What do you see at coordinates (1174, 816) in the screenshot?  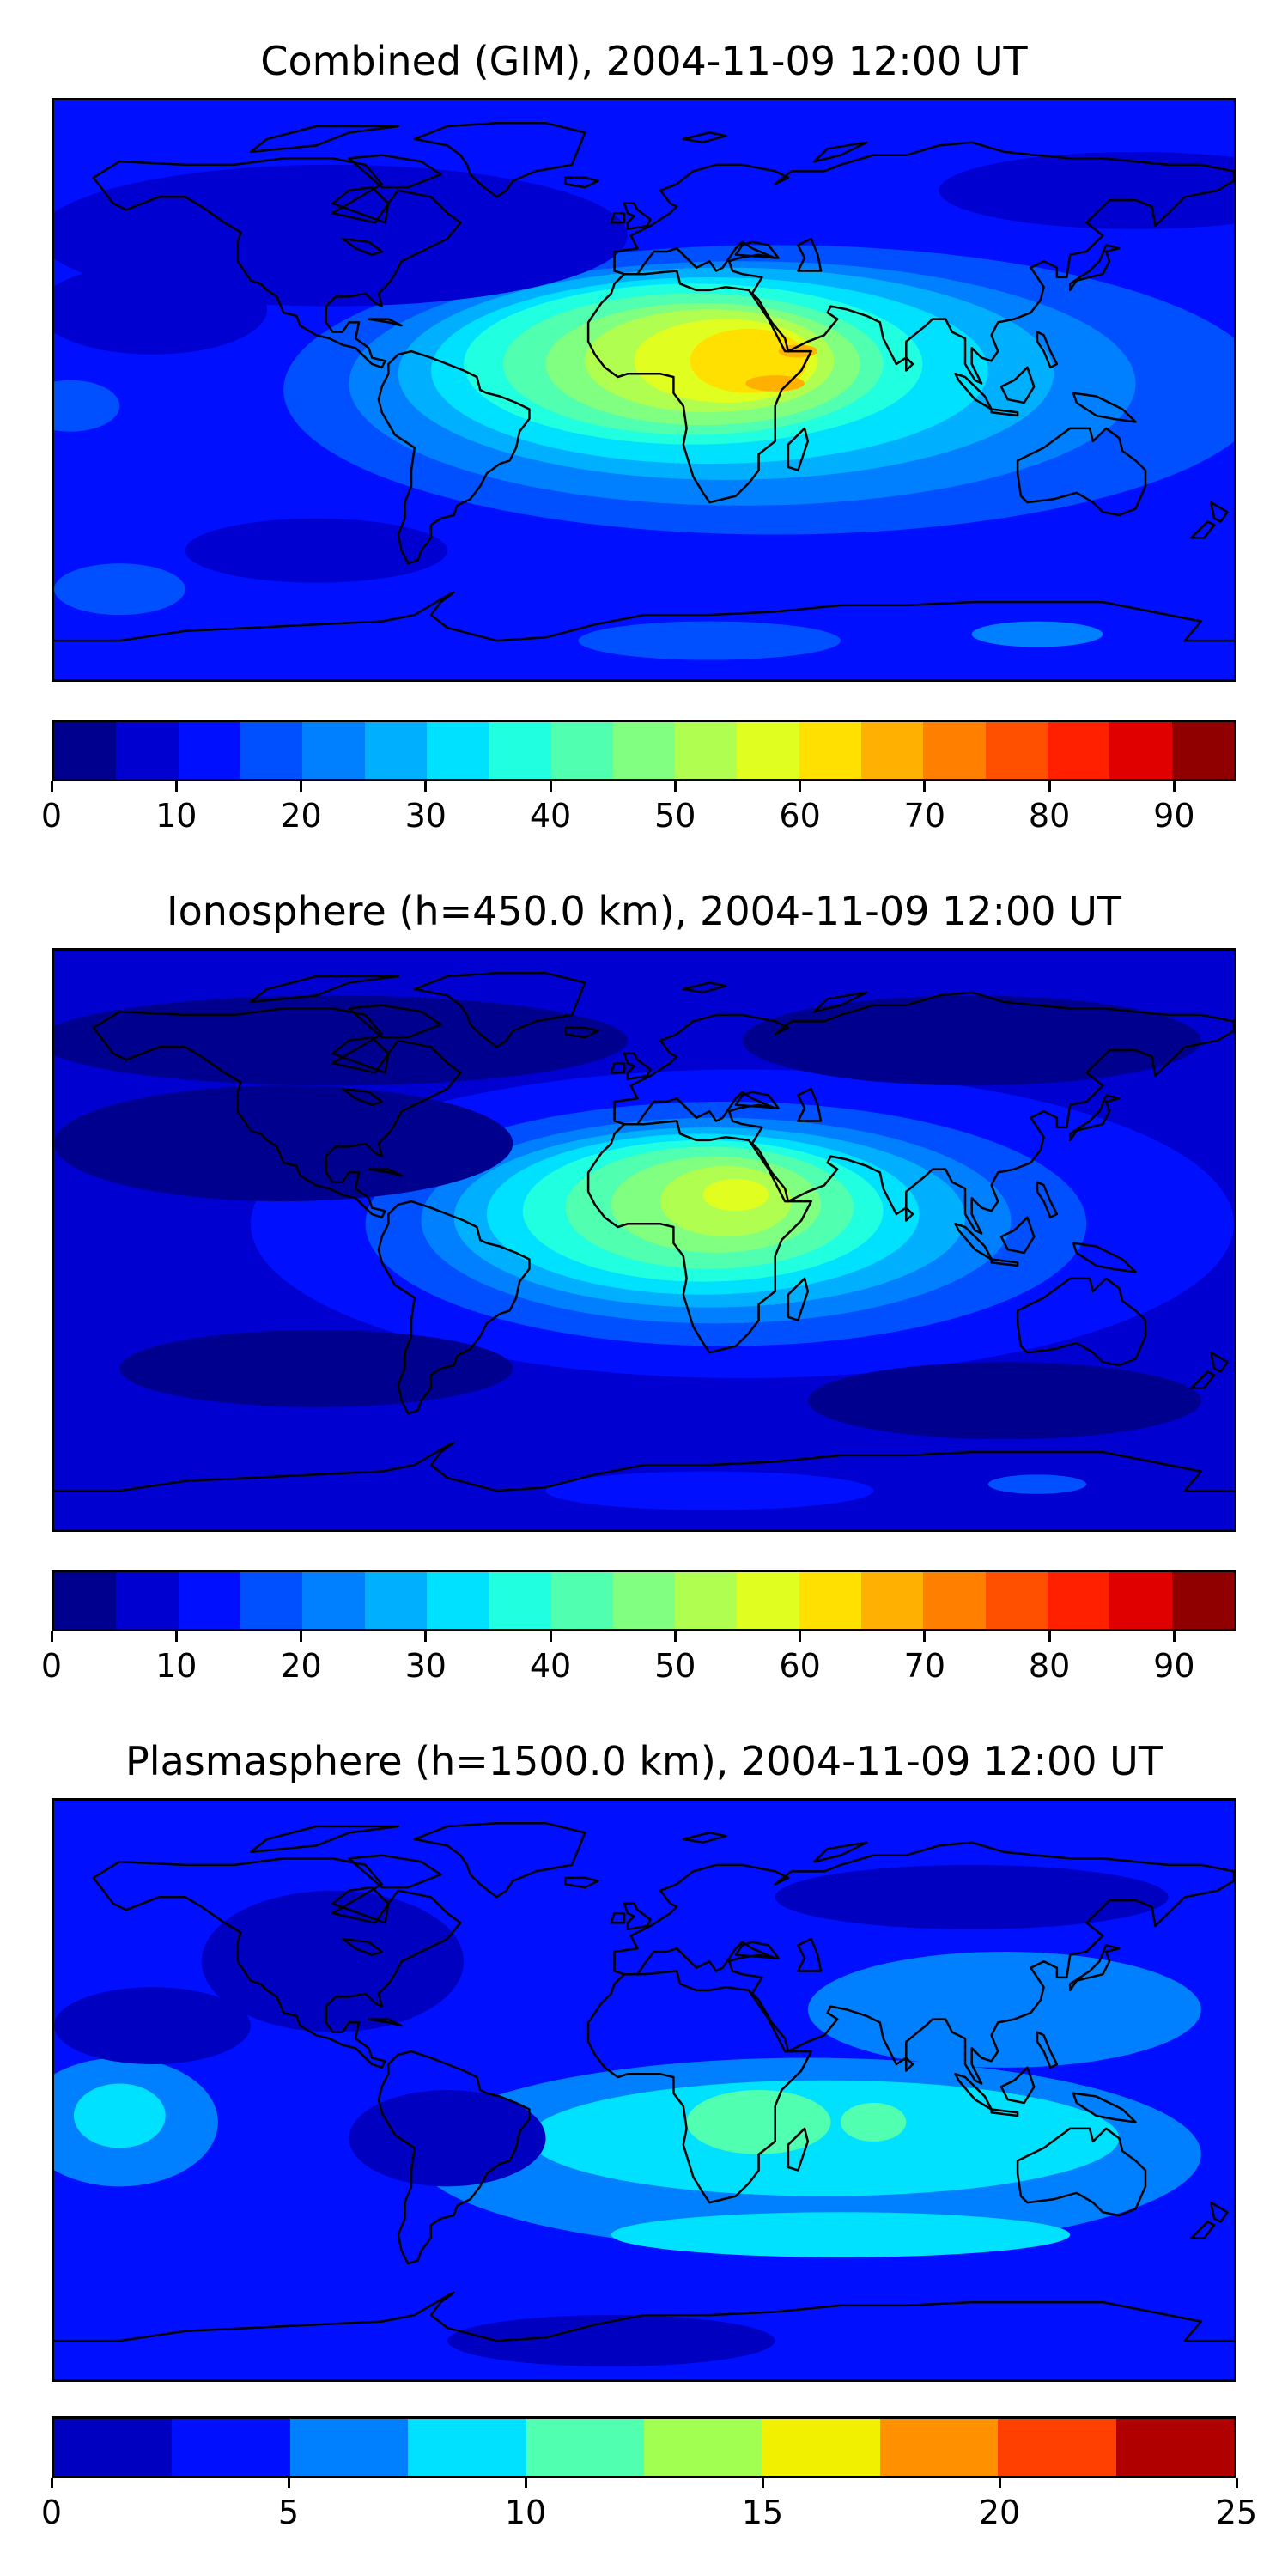 I see `colorbar-tick-label: 90` at bounding box center [1174, 816].